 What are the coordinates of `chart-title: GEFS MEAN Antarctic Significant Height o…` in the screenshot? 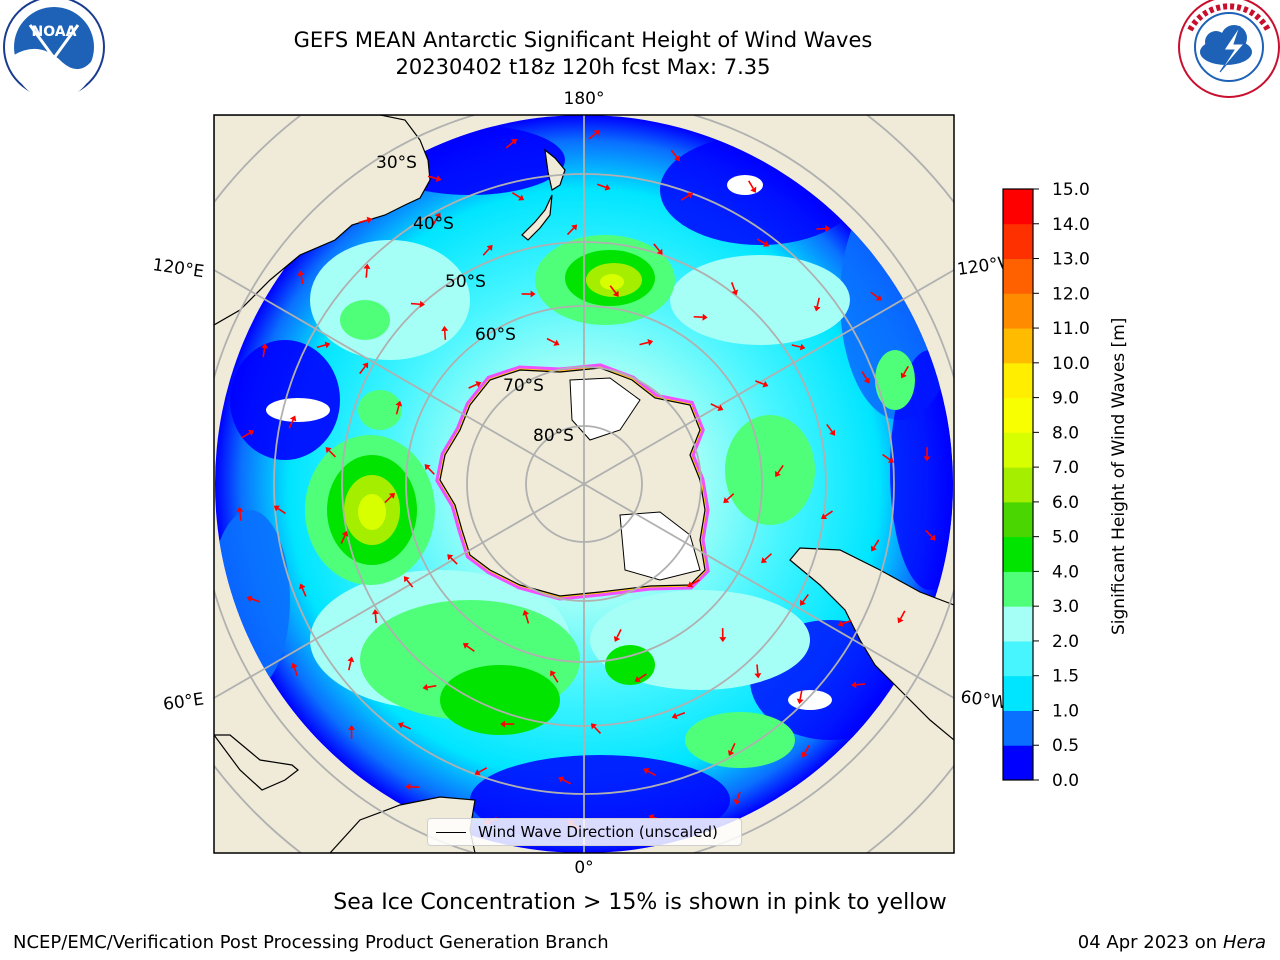 It's located at (583, 40).